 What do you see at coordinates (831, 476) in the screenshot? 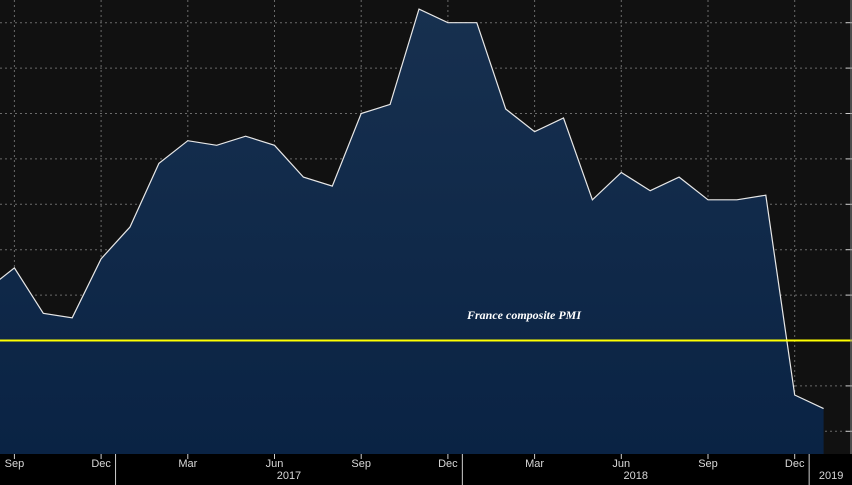
I see `x-year-label: 2019` at bounding box center [831, 476].